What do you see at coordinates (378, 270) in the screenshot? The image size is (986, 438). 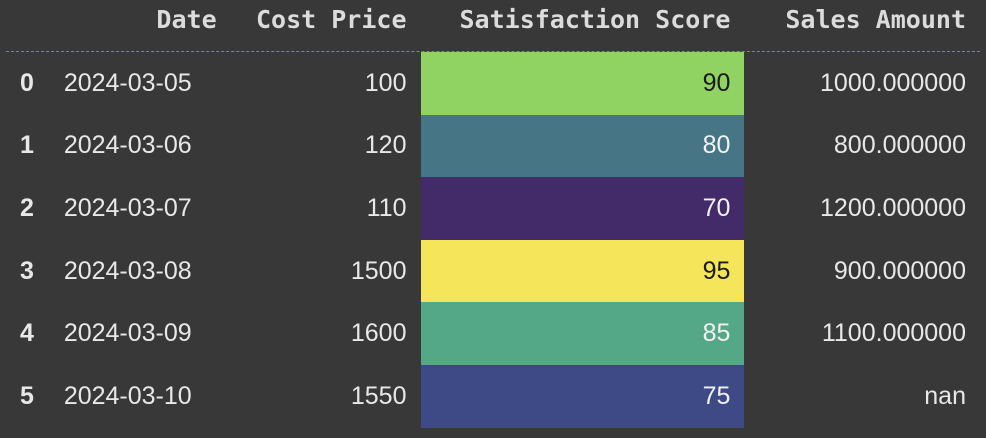 I see `cost-price-cell: 1500` at bounding box center [378, 270].